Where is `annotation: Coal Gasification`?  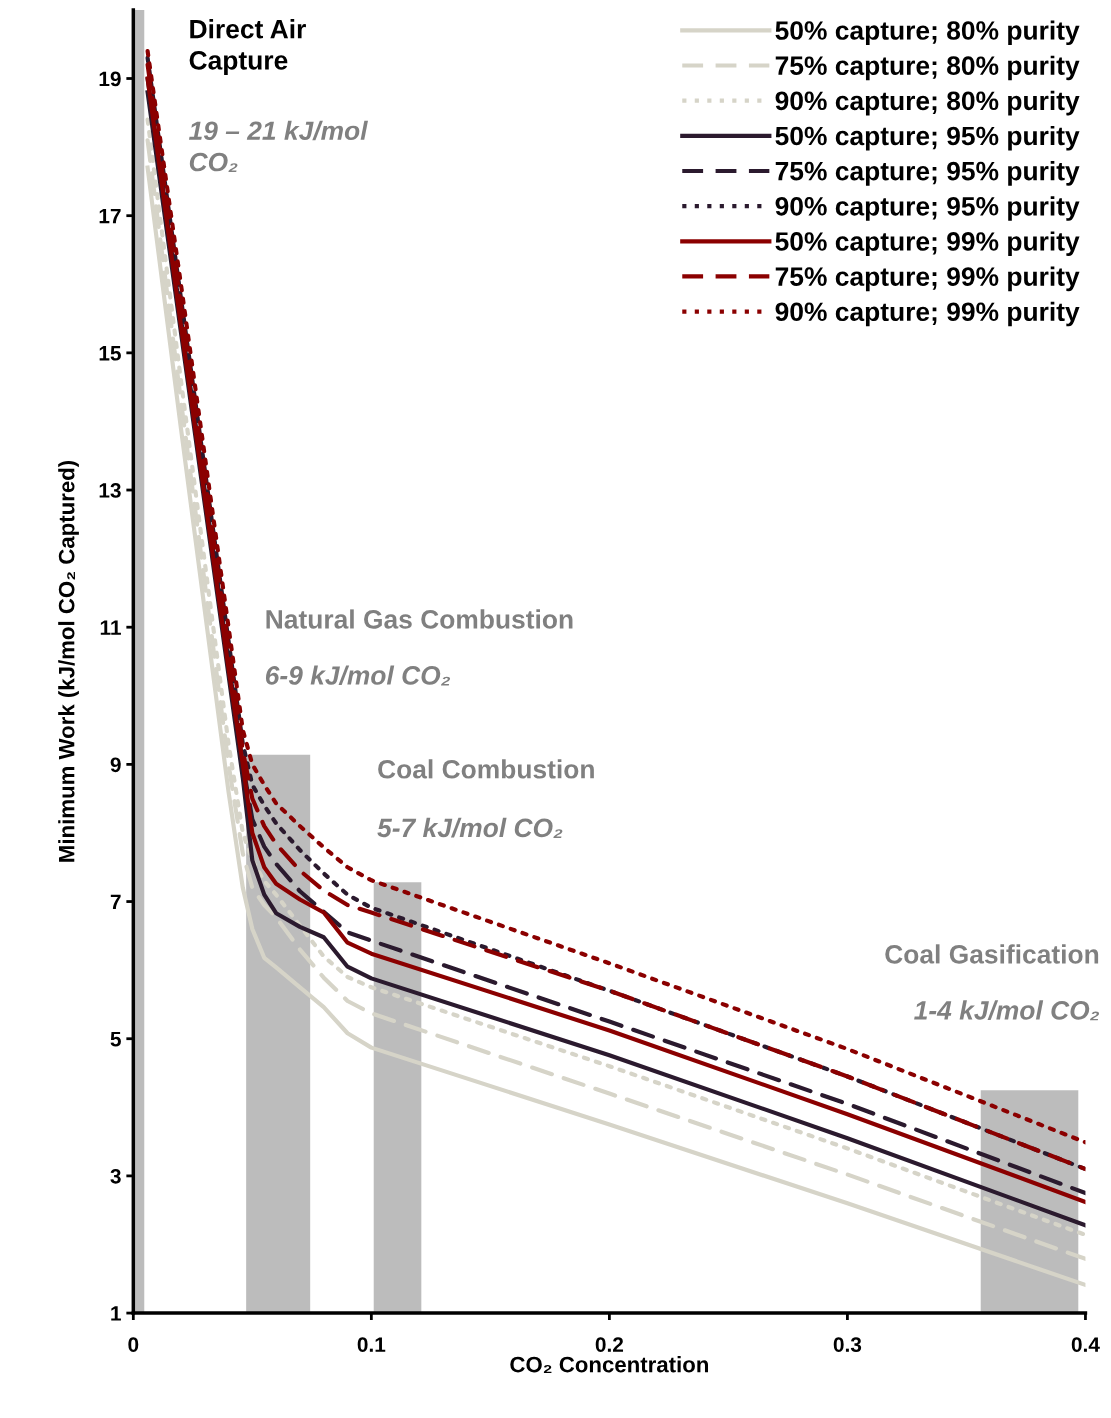
annotation: Coal Gasification is located at coordinates (992, 954).